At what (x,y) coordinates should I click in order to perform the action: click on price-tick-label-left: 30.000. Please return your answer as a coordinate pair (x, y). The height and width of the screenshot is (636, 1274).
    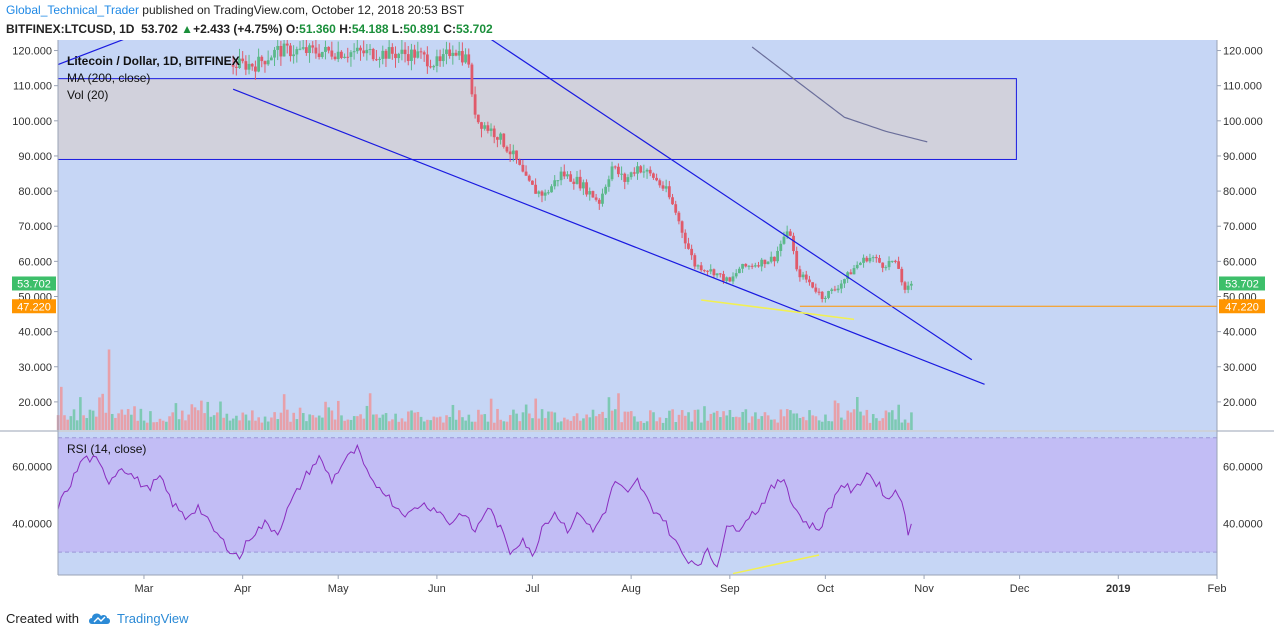
    Looking at the image, I should click on (35, 368).